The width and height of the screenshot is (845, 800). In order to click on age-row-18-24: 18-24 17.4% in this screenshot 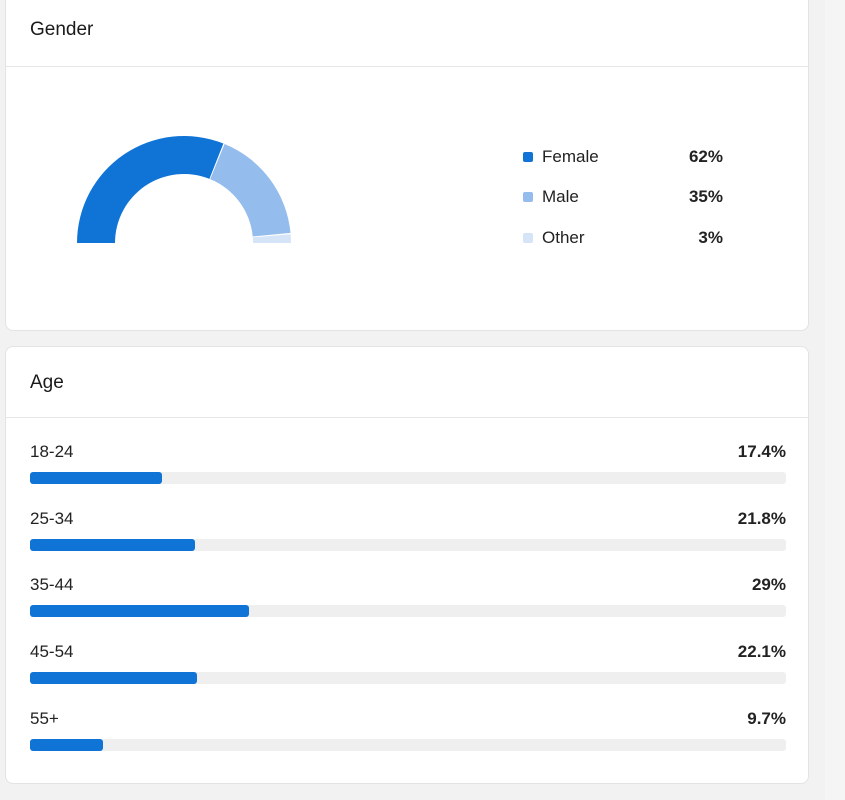, I will do `click(408, 467)`.